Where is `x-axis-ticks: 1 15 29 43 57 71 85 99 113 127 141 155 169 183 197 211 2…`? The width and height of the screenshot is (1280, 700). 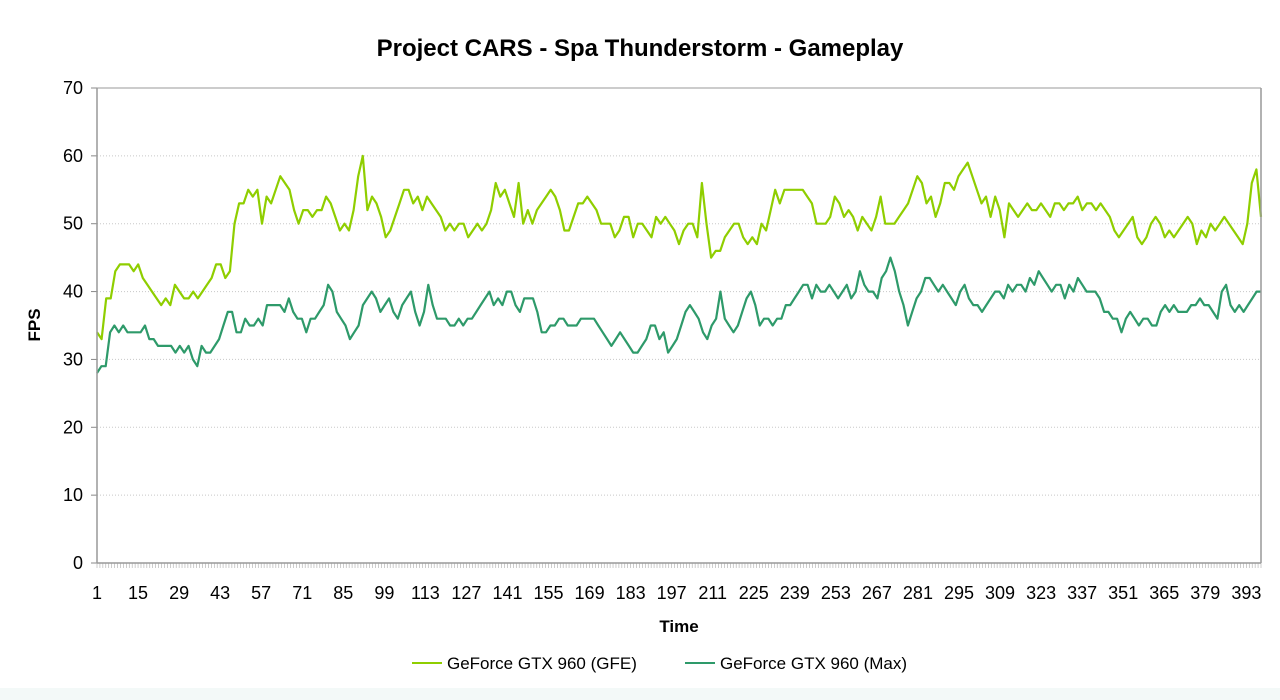
x-axis-ticks: 1 15 29 43 57 71 85 99 113 127 141 155 169 183 197 211 2… is located at coordinates (676, 583).